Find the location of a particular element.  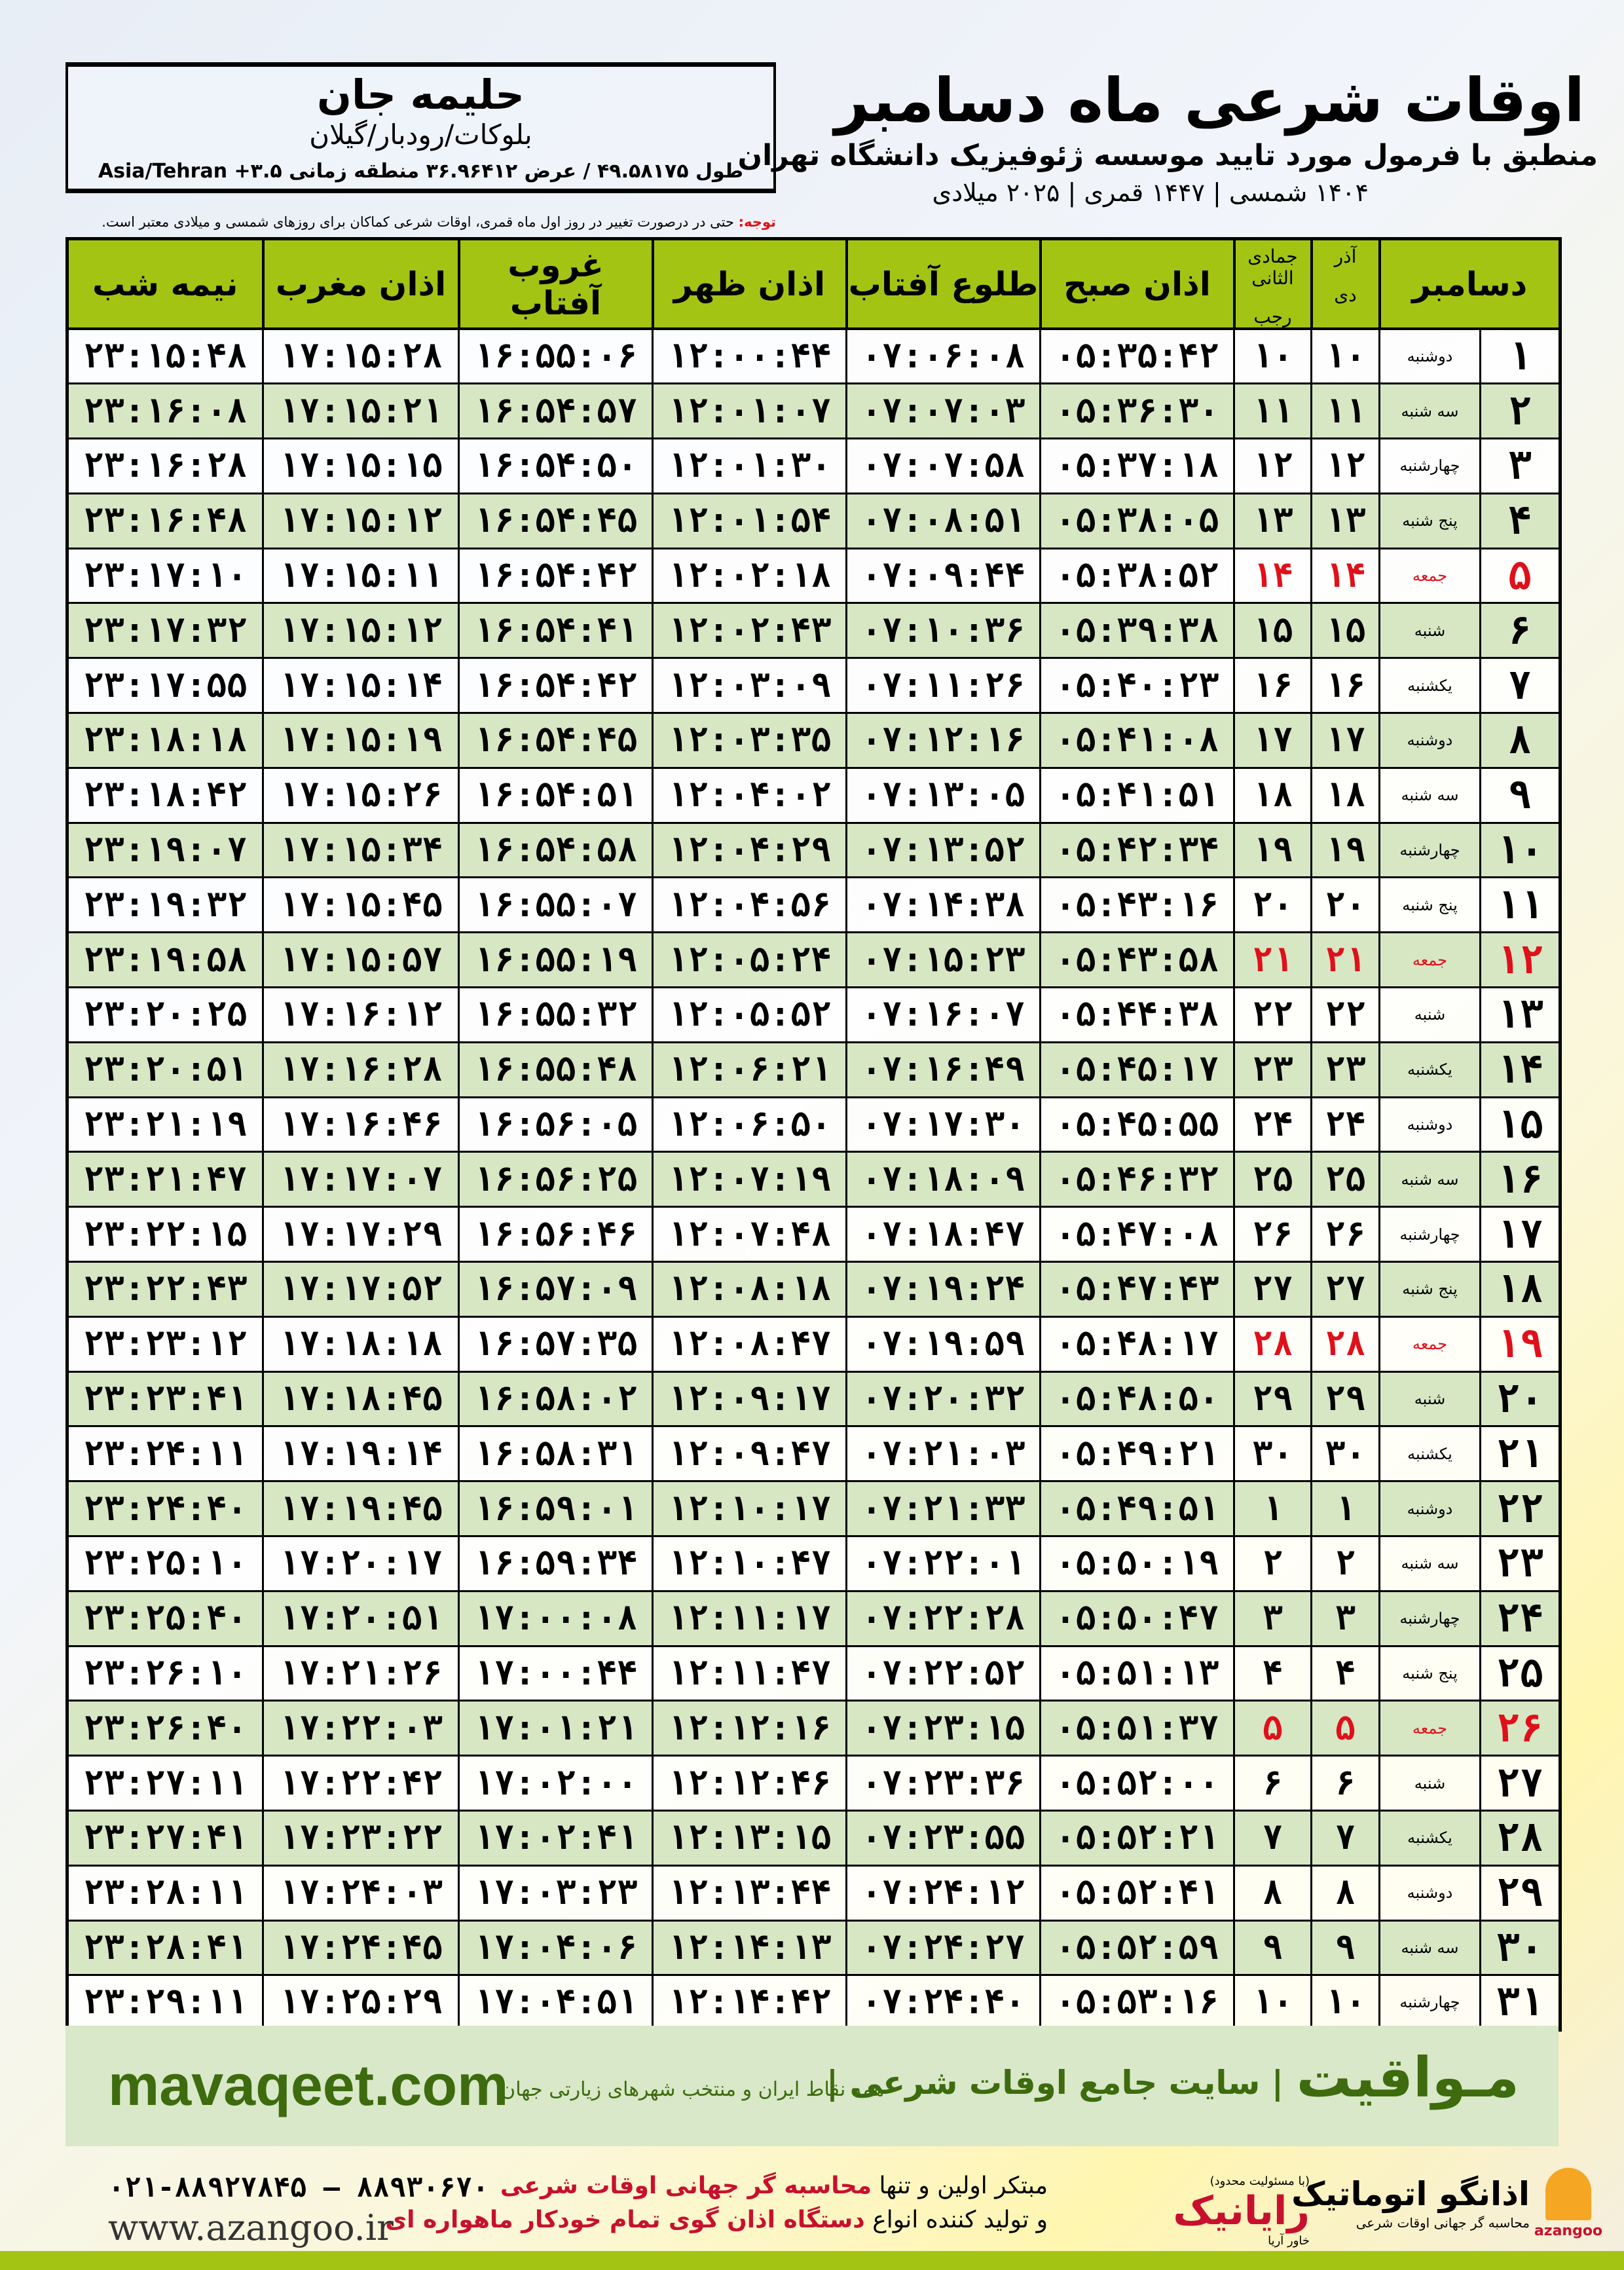

weekday: یکشنبه is located at coordinates (1430, 1838).